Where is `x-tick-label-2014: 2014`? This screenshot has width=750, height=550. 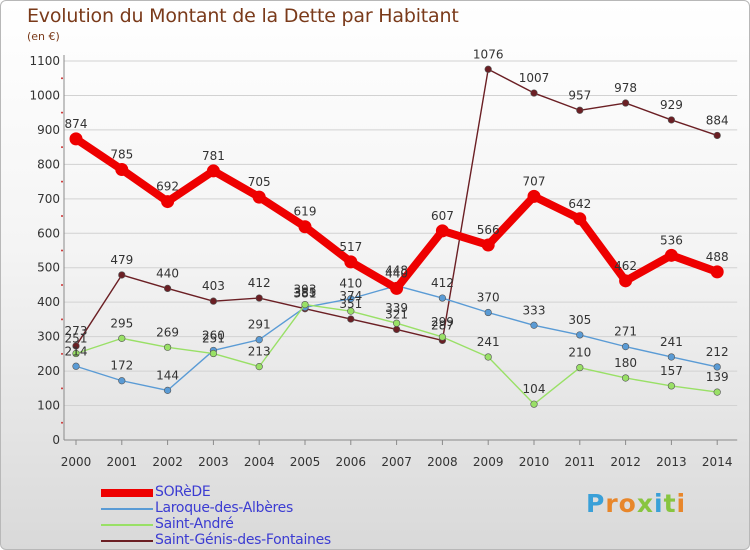 x-tick-label-2014: 2014 is located at coordinates (717, 462).